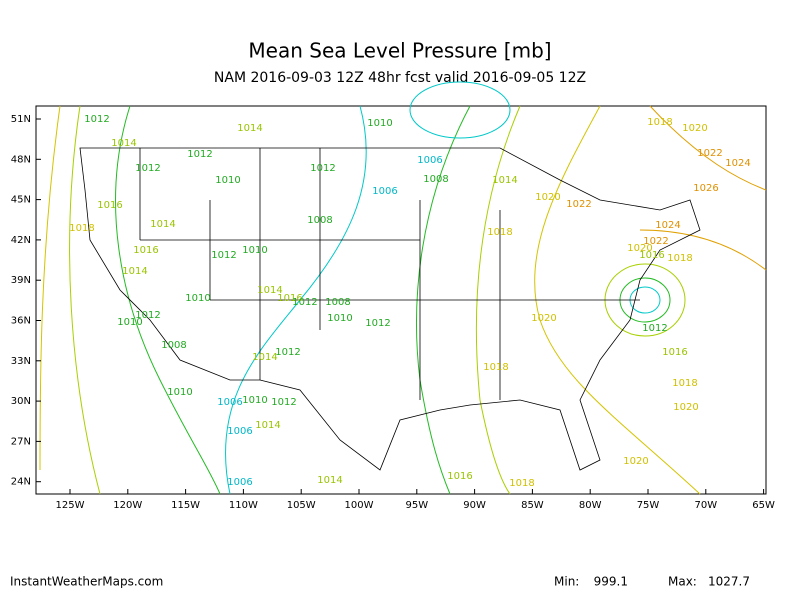  What do you see at coordinates (682, 582) in the screenshot?
I see `max-label: Max:` at bounding box center [682, 582].